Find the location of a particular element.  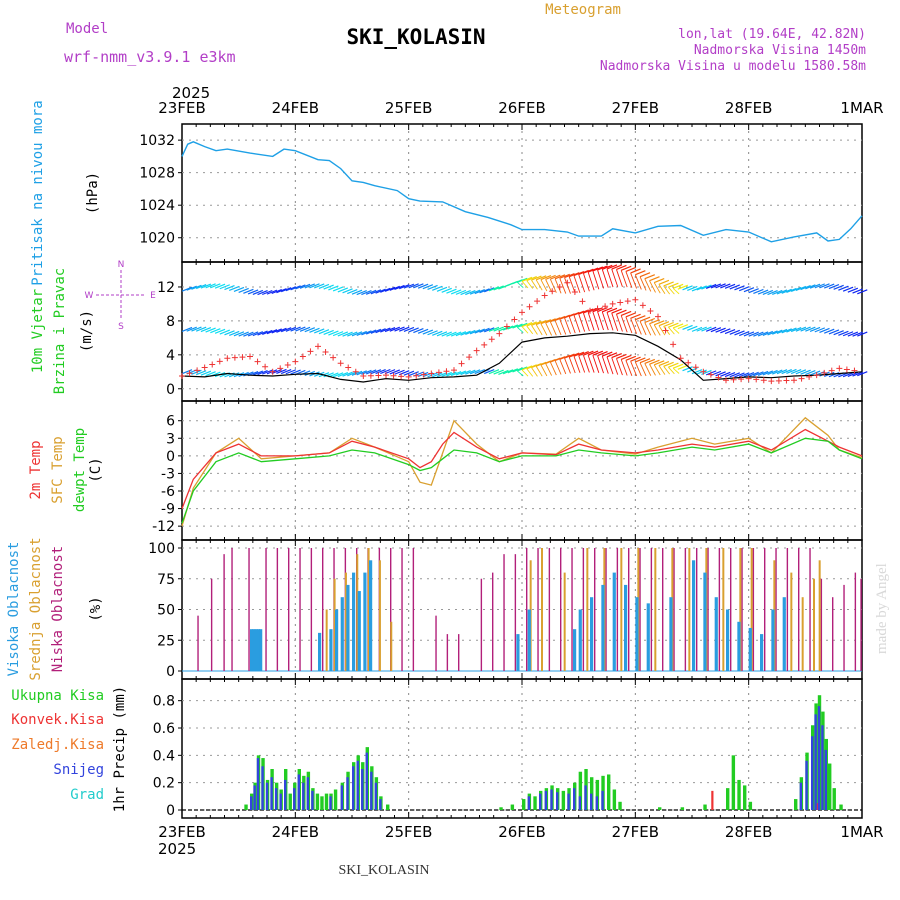

model-label: Model is located at coordinates (87, 29).